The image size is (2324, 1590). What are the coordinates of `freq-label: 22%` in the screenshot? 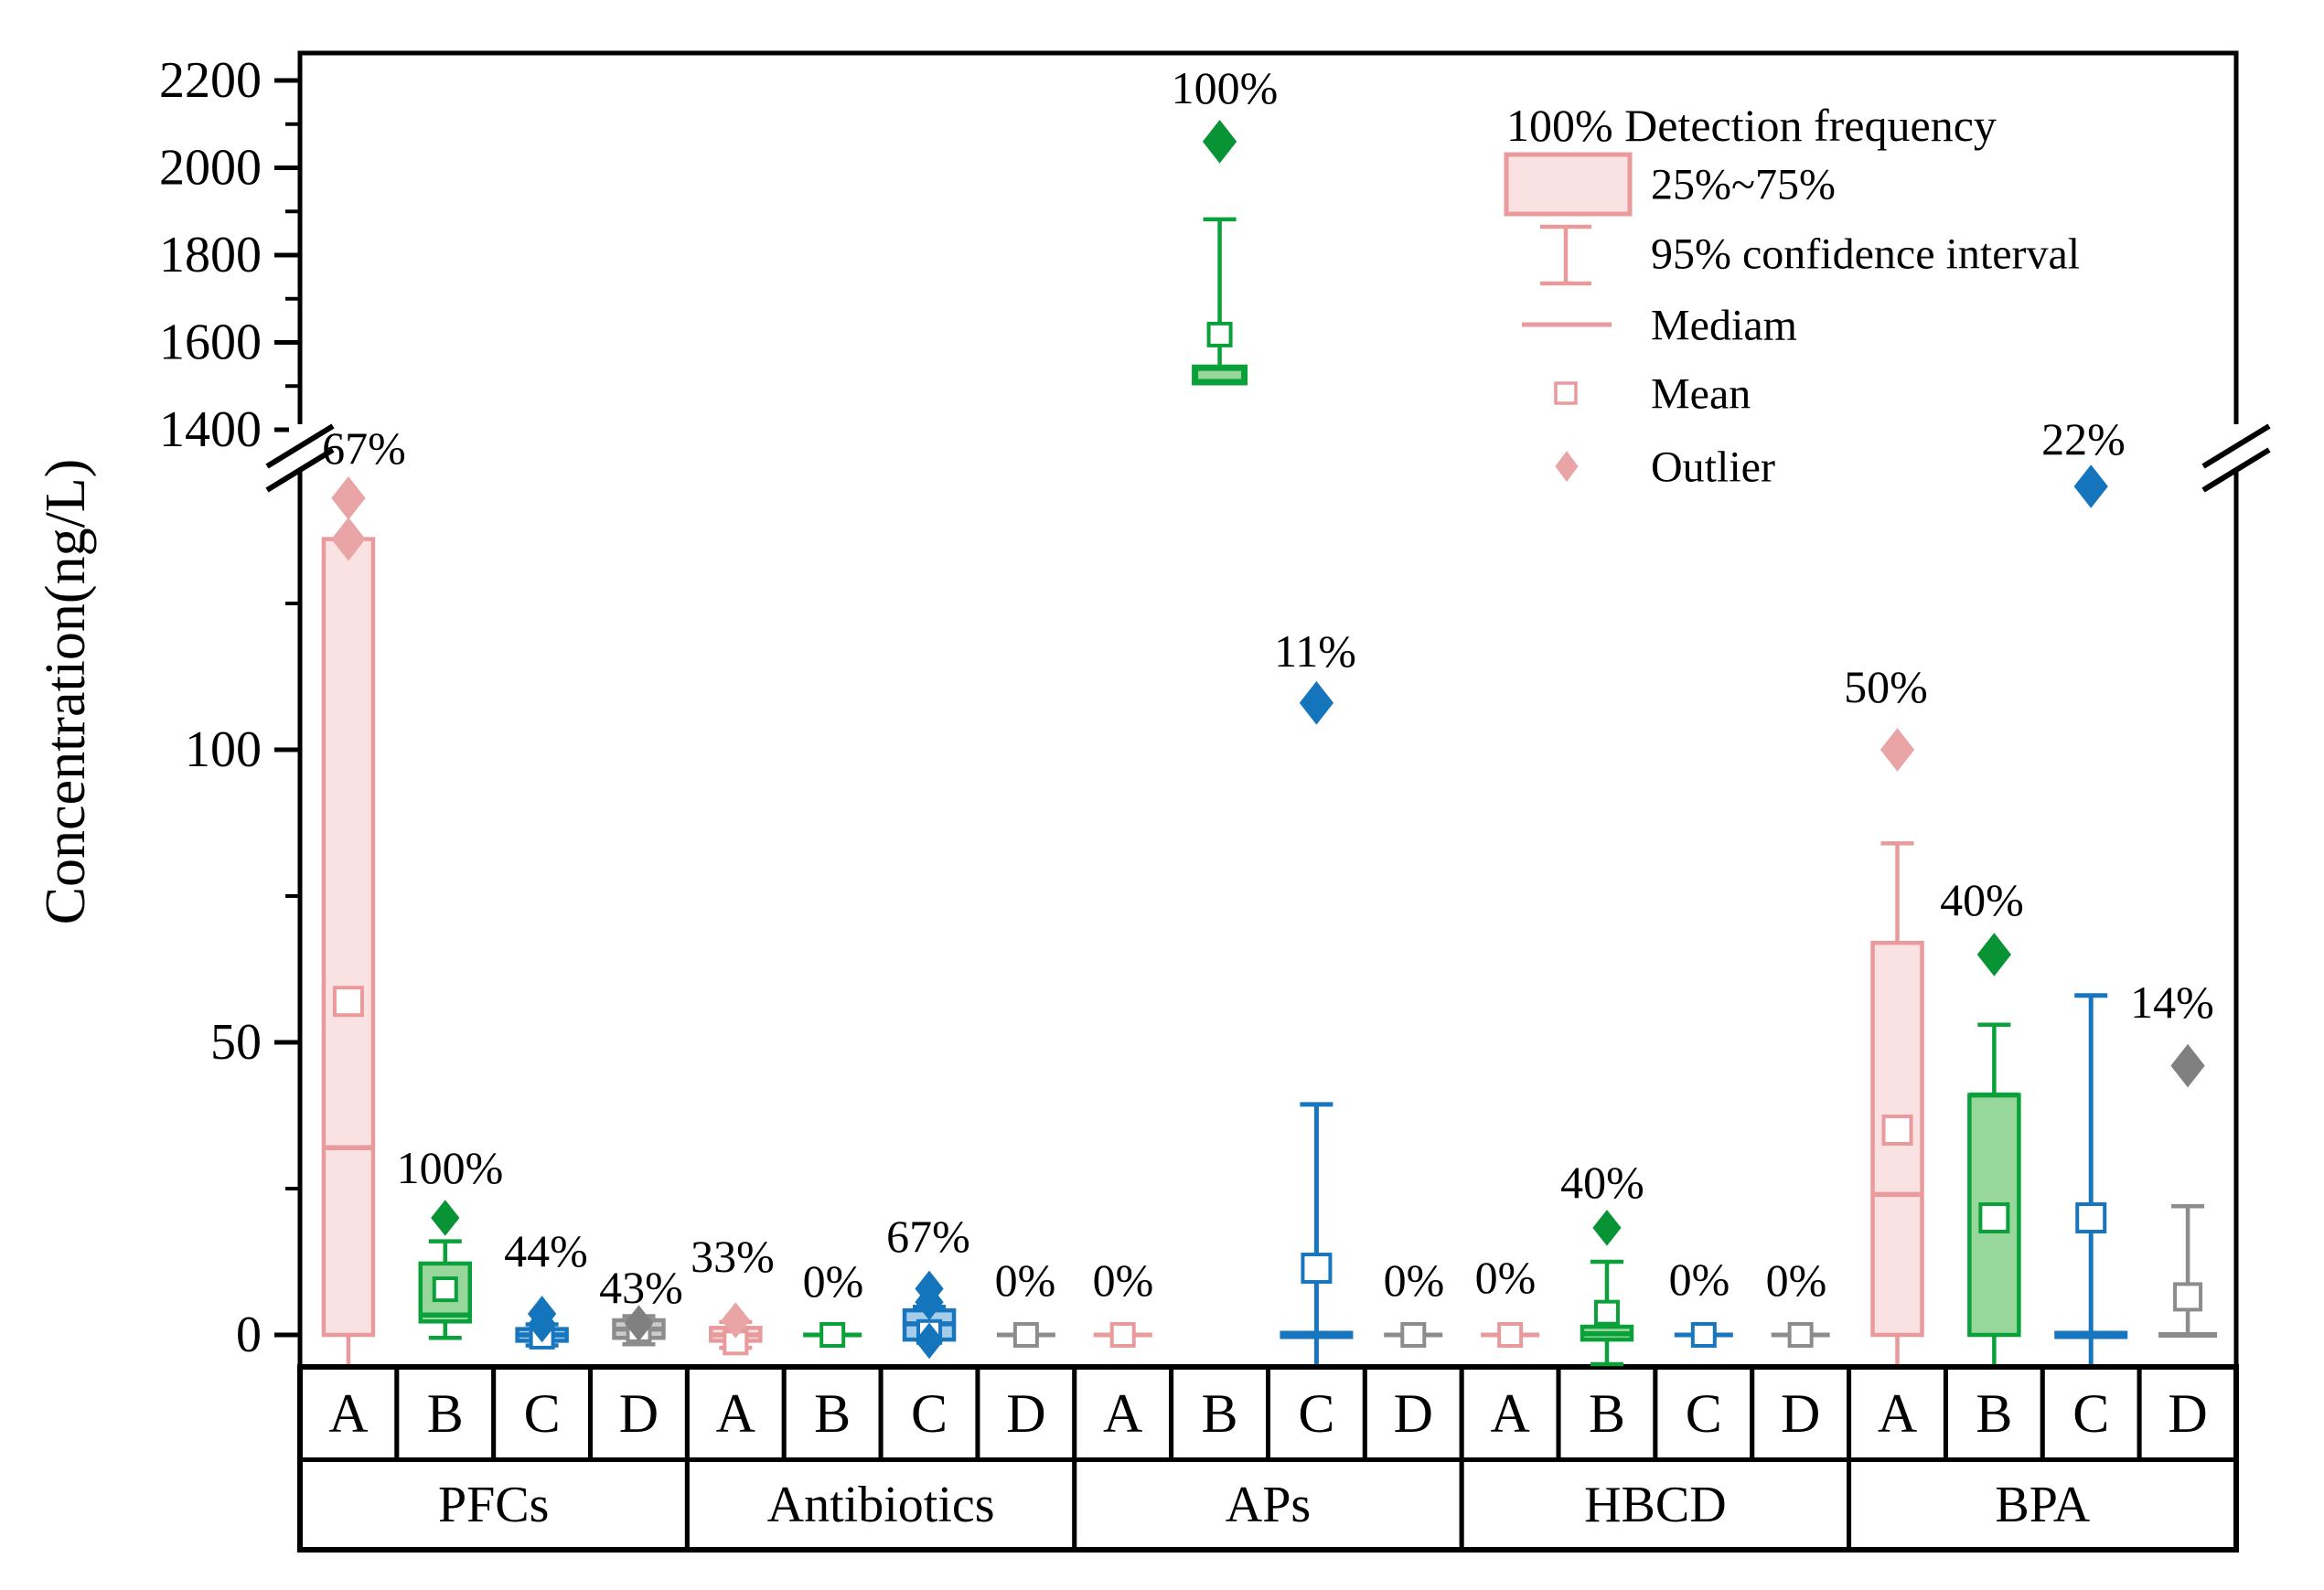 It's located at (2083, 439).